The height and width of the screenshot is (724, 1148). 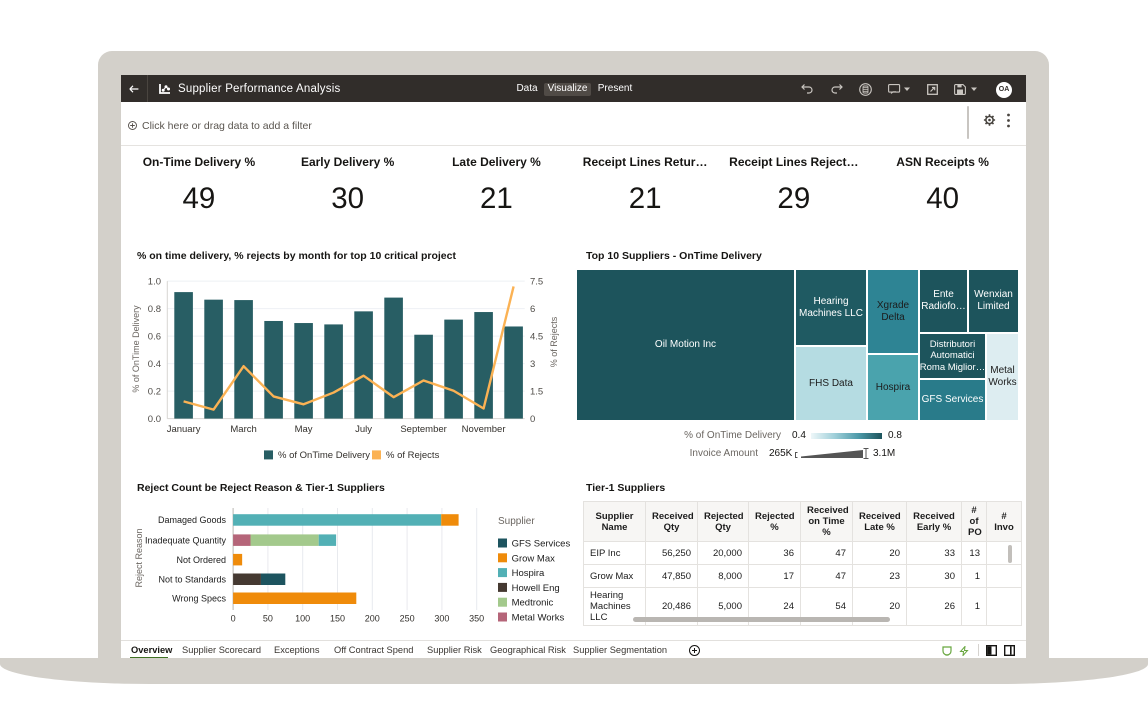 I want to click on svg-text: 4.5, so click(x=536, y=336).